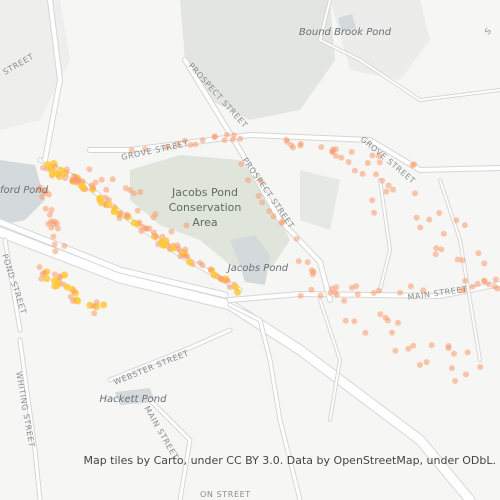  I want to click on area-label: Conservation, so click(205, 207).